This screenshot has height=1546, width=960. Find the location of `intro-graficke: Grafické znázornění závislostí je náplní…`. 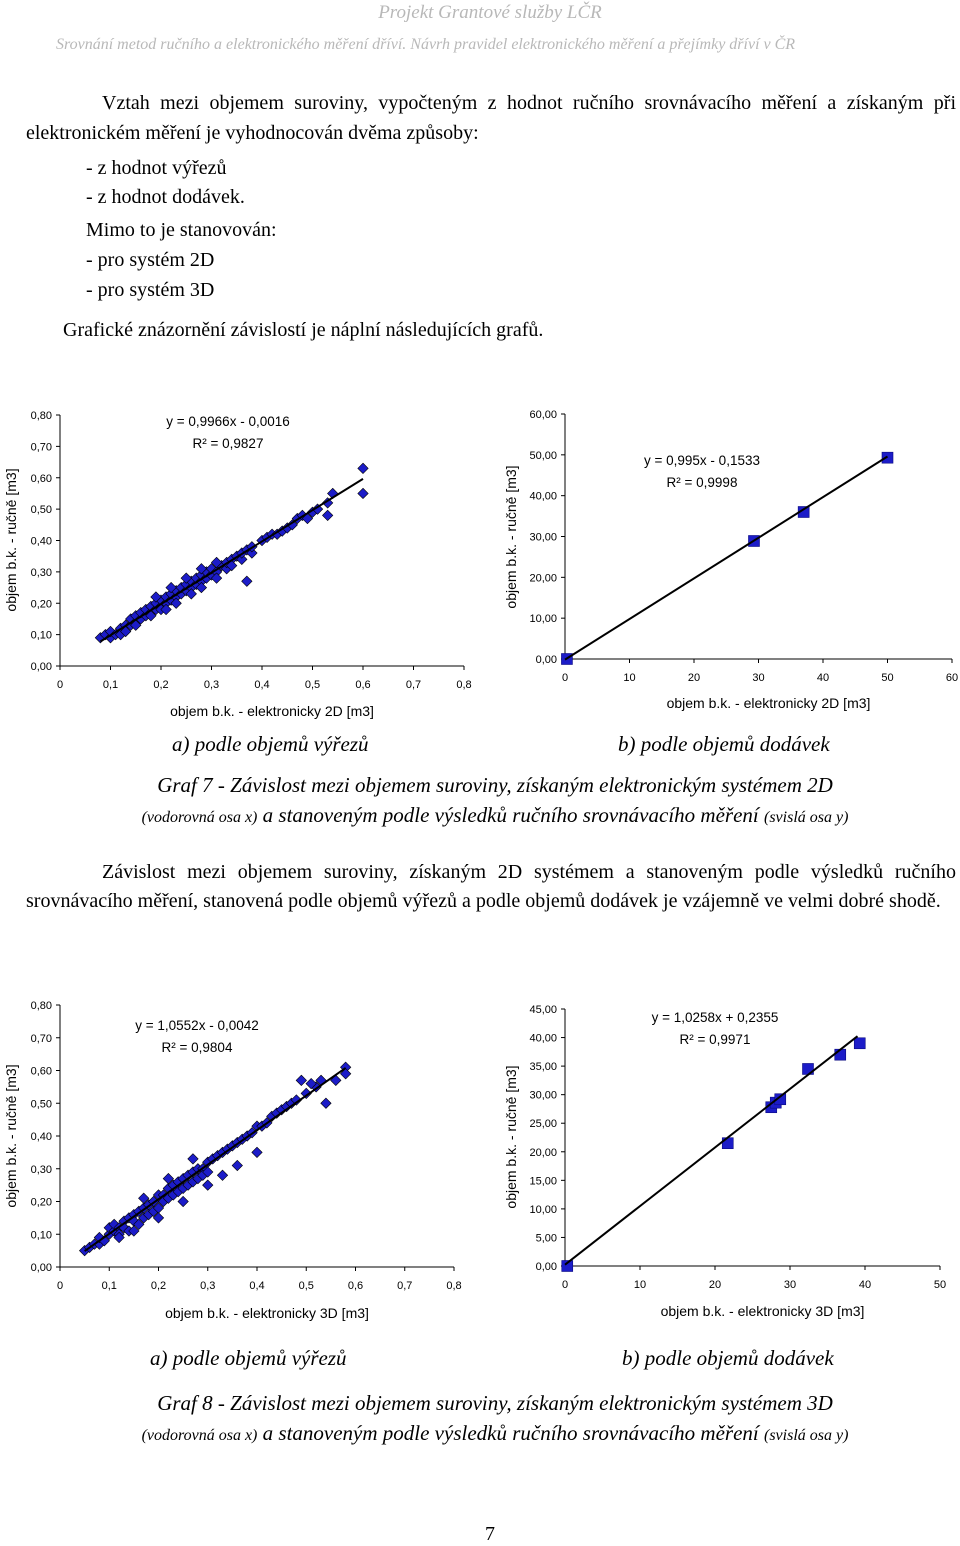

intro-graficke: Grafické znázornění závislostí je náplní… is located at coordinates (303, 330).